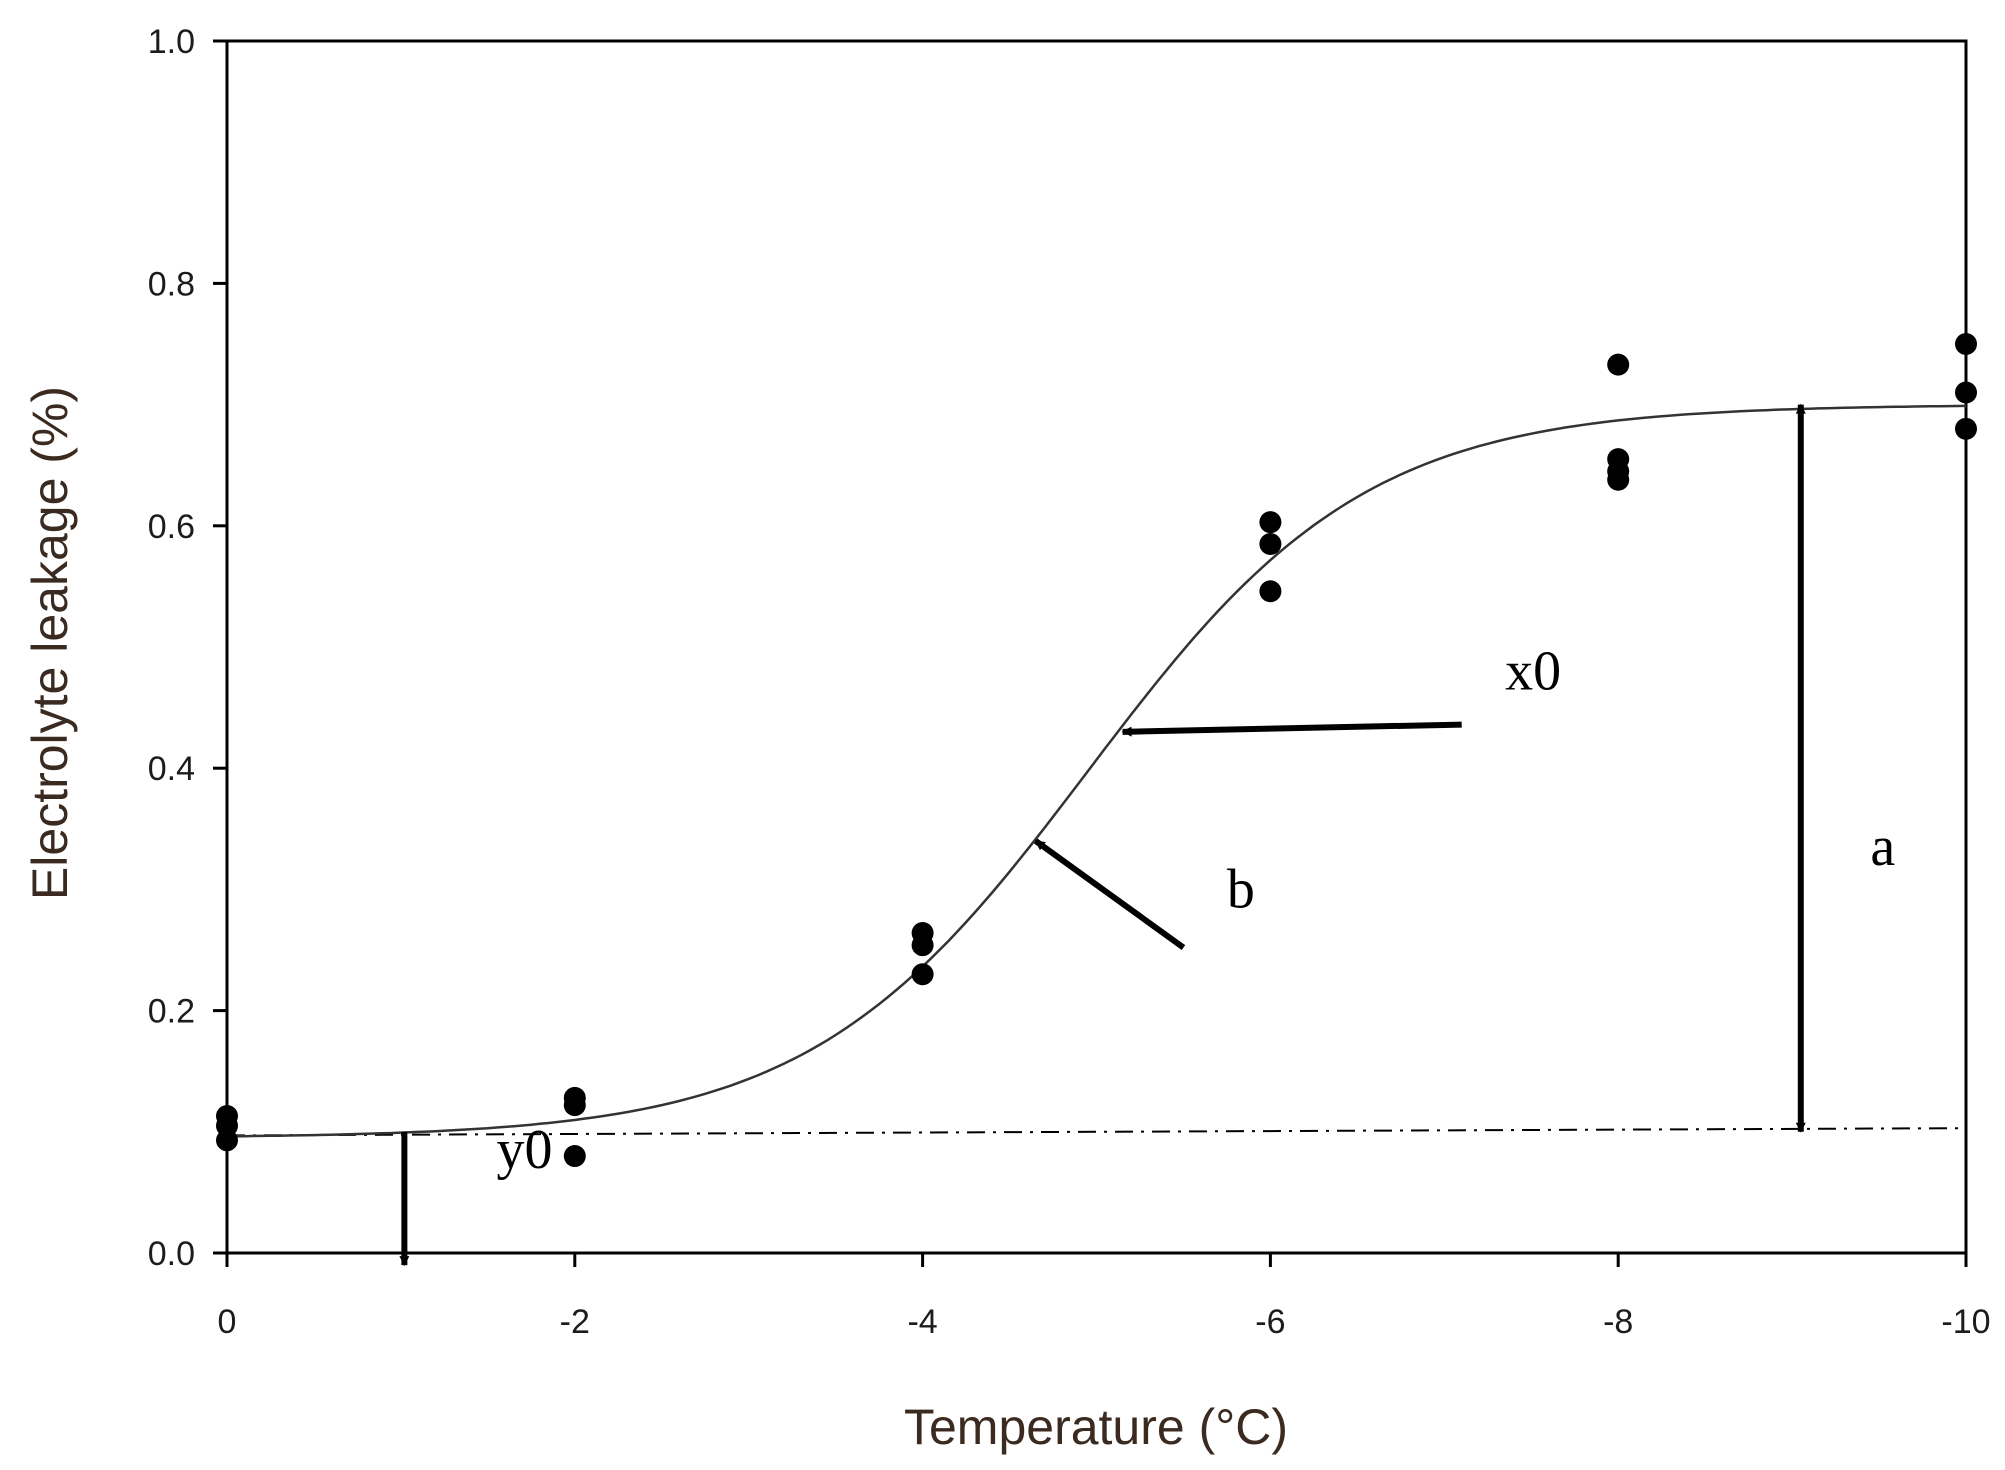  What do you see at coordinates (1109, 894) in the screenshot?
I see `annotation-arrow-b` at bounding box center [1109, 894].